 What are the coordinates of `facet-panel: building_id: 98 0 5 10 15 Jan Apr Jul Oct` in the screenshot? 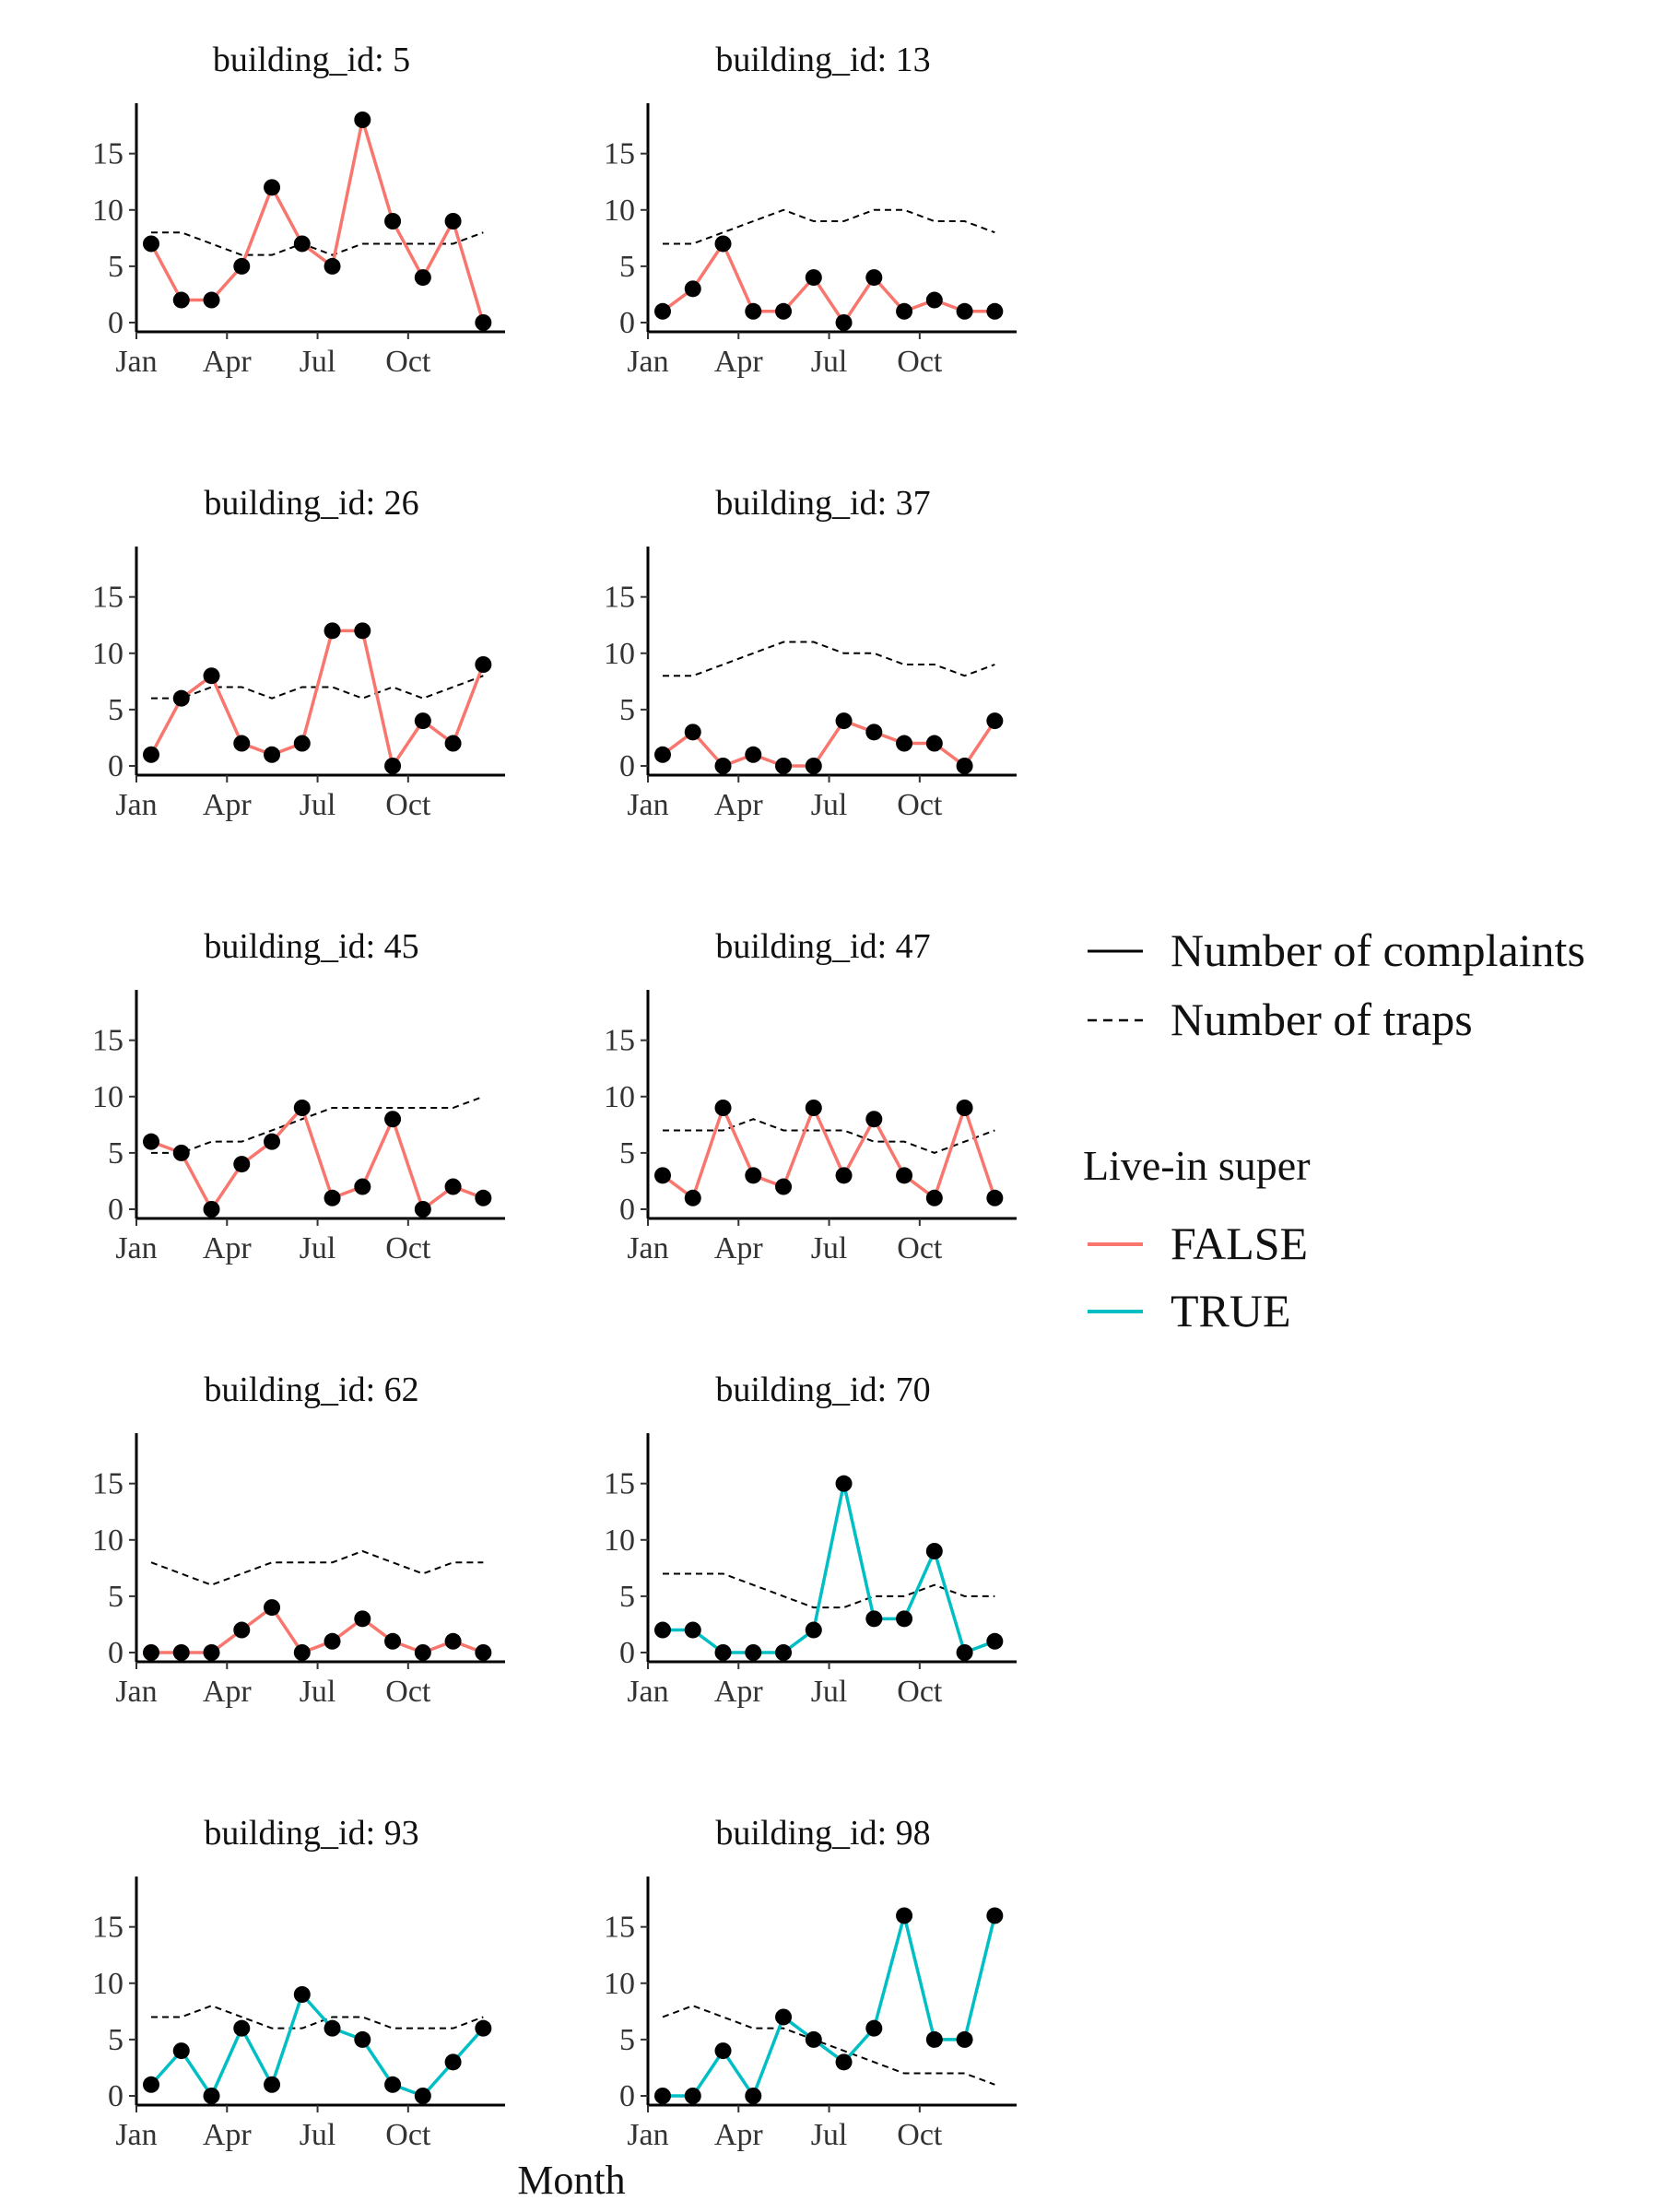 It's located at (810, 1983).